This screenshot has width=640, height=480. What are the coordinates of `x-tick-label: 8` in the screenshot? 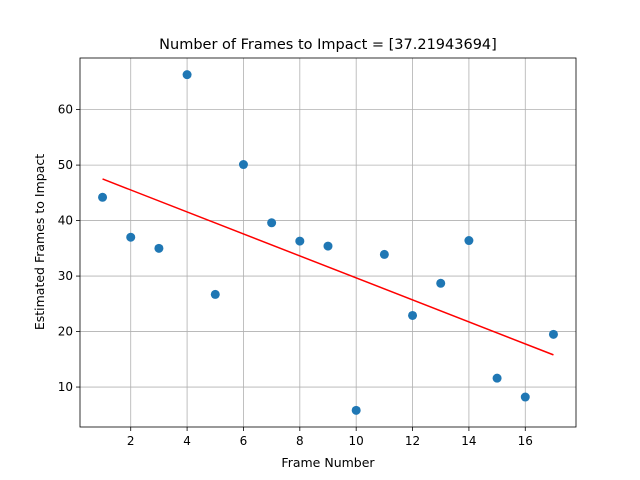 It's located at (300, 441).